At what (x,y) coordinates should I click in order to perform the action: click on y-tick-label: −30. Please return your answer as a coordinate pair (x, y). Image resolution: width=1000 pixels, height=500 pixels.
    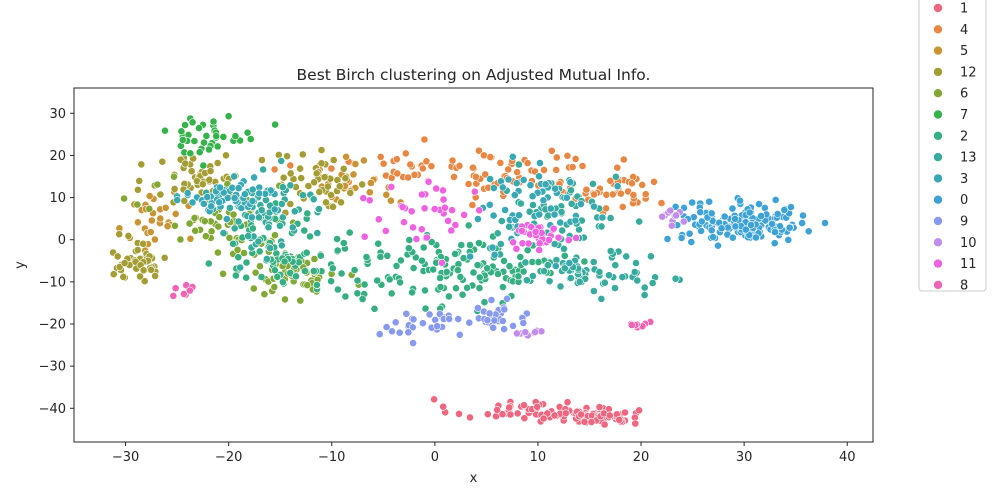
    Looking at the image, I should click on (52, 367).